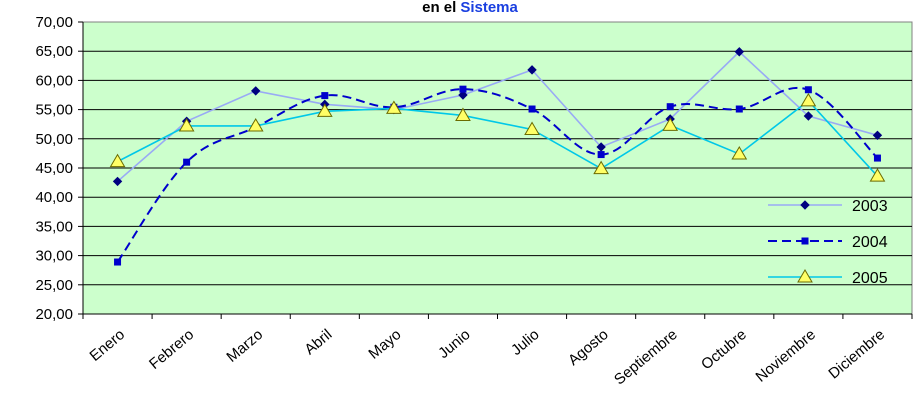 The width and height of the screenshot is (914, 408). What do you see at coordinates (785, 356) in the screenshot?
I see `x-tick-label: Noviembre` at bounding box center [785, 356].